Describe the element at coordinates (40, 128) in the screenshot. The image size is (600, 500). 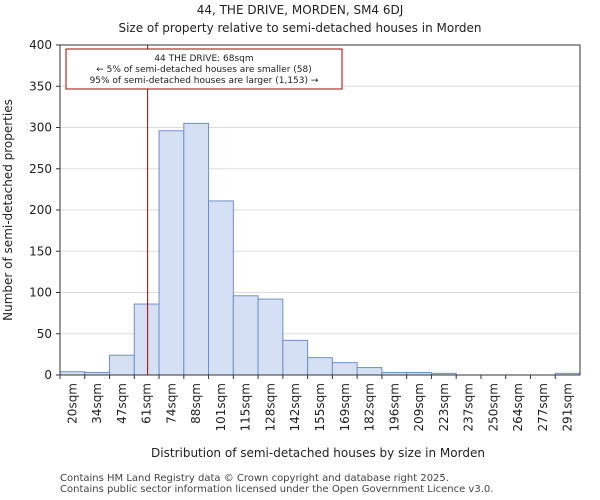
I see `y-tick-label: 300` at that location.